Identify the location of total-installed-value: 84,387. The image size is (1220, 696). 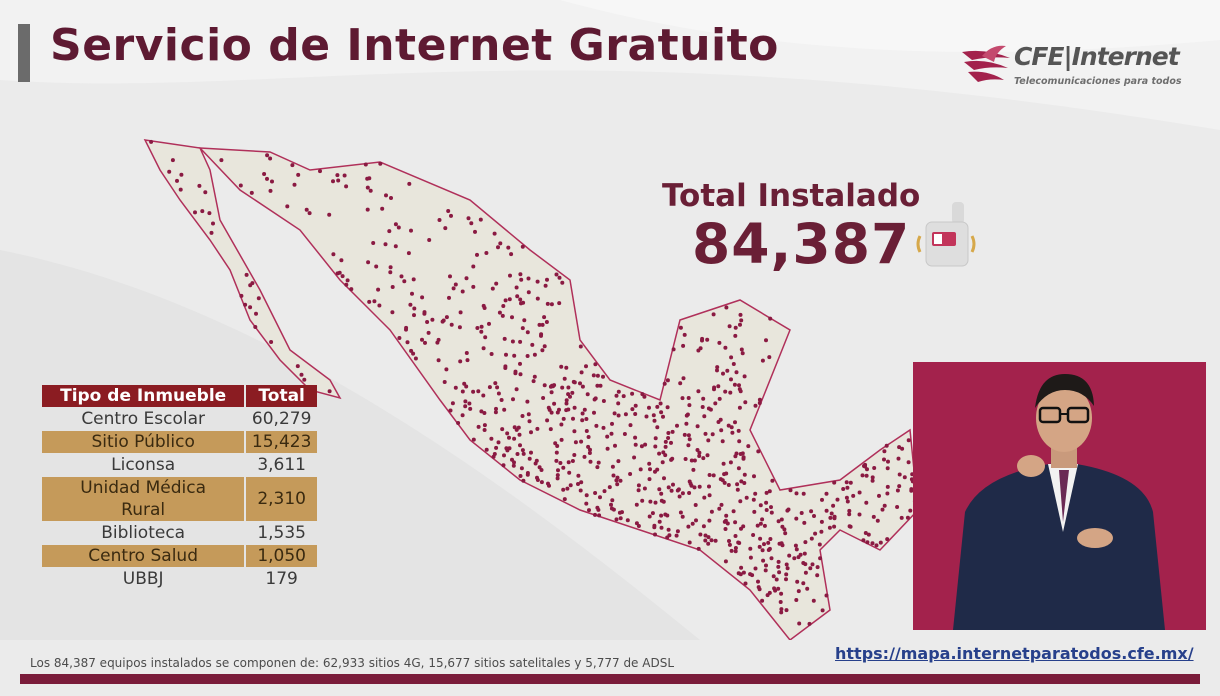
(801, 244).